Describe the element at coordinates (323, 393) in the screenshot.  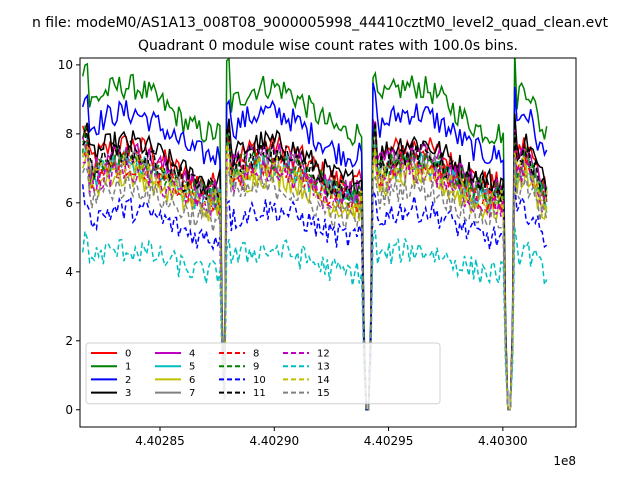
I see `legend-label-15: 15` at that location.